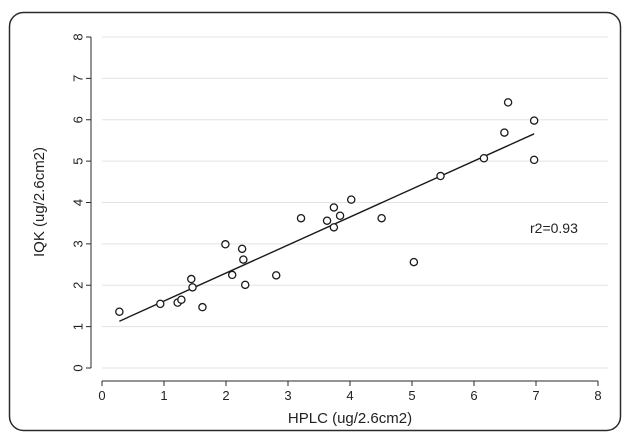 This screenshot has height=437, width=630. I want to click on y-tick-label: 7, so click(78, 78).